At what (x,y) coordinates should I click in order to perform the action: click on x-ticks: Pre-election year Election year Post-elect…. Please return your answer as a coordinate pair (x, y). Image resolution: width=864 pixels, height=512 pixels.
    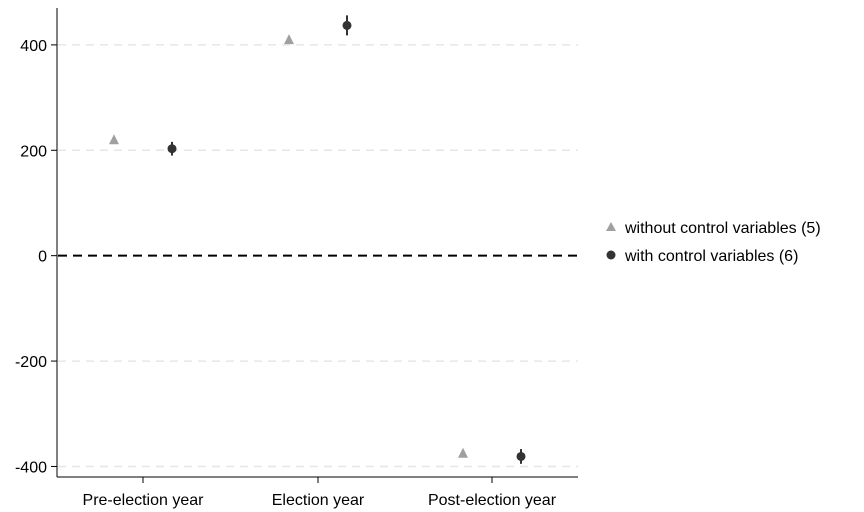
    Looking at the image, I should click on (320, 493).